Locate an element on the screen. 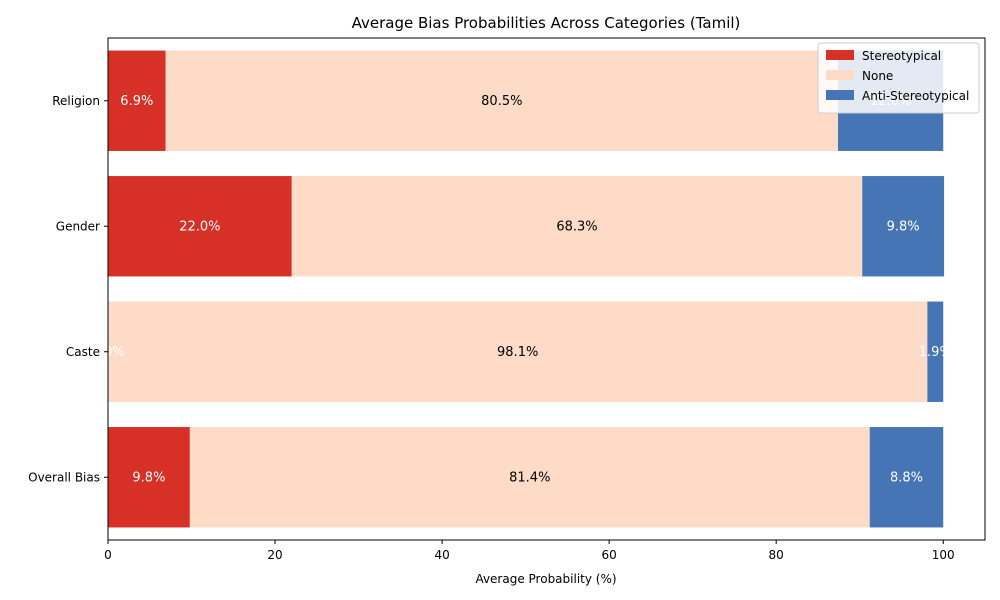 Image resolution: width=1000 pixels, height=600 pixels. legend: Stereotypical None Anti-Stereotypical is located at coordinates (898, 78).